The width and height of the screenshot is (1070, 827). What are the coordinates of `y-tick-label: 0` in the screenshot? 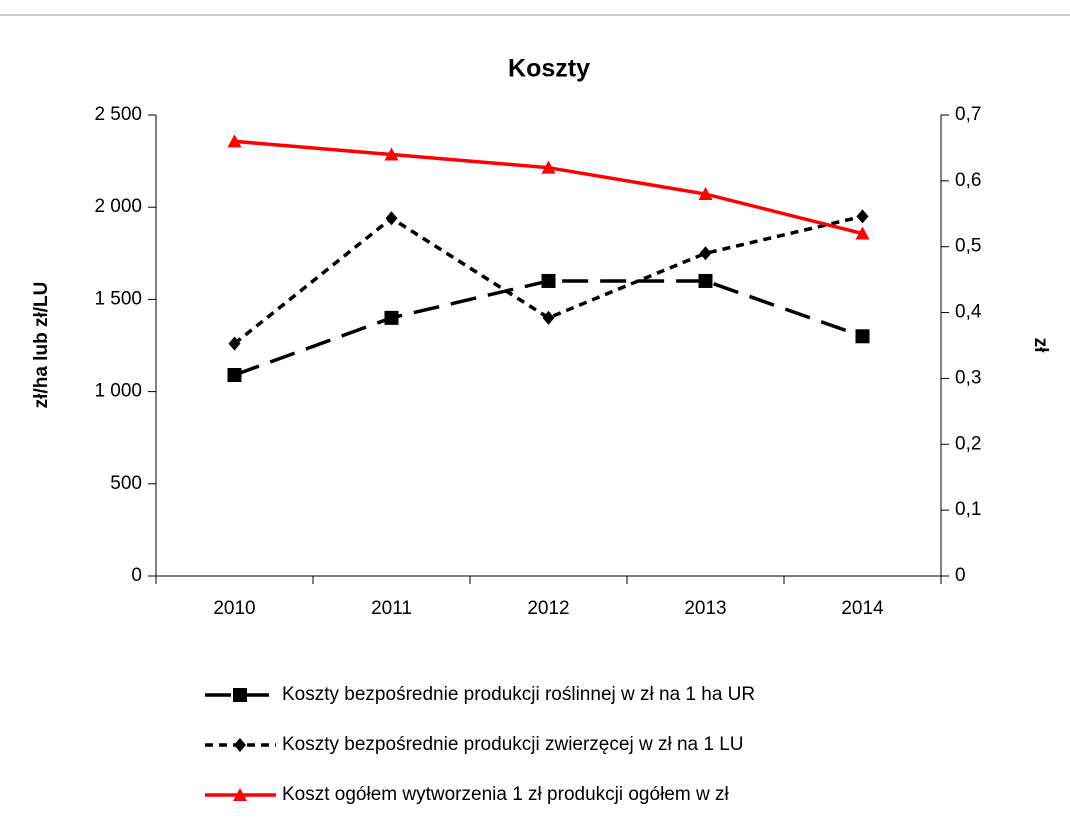 It's located at (136, 575).